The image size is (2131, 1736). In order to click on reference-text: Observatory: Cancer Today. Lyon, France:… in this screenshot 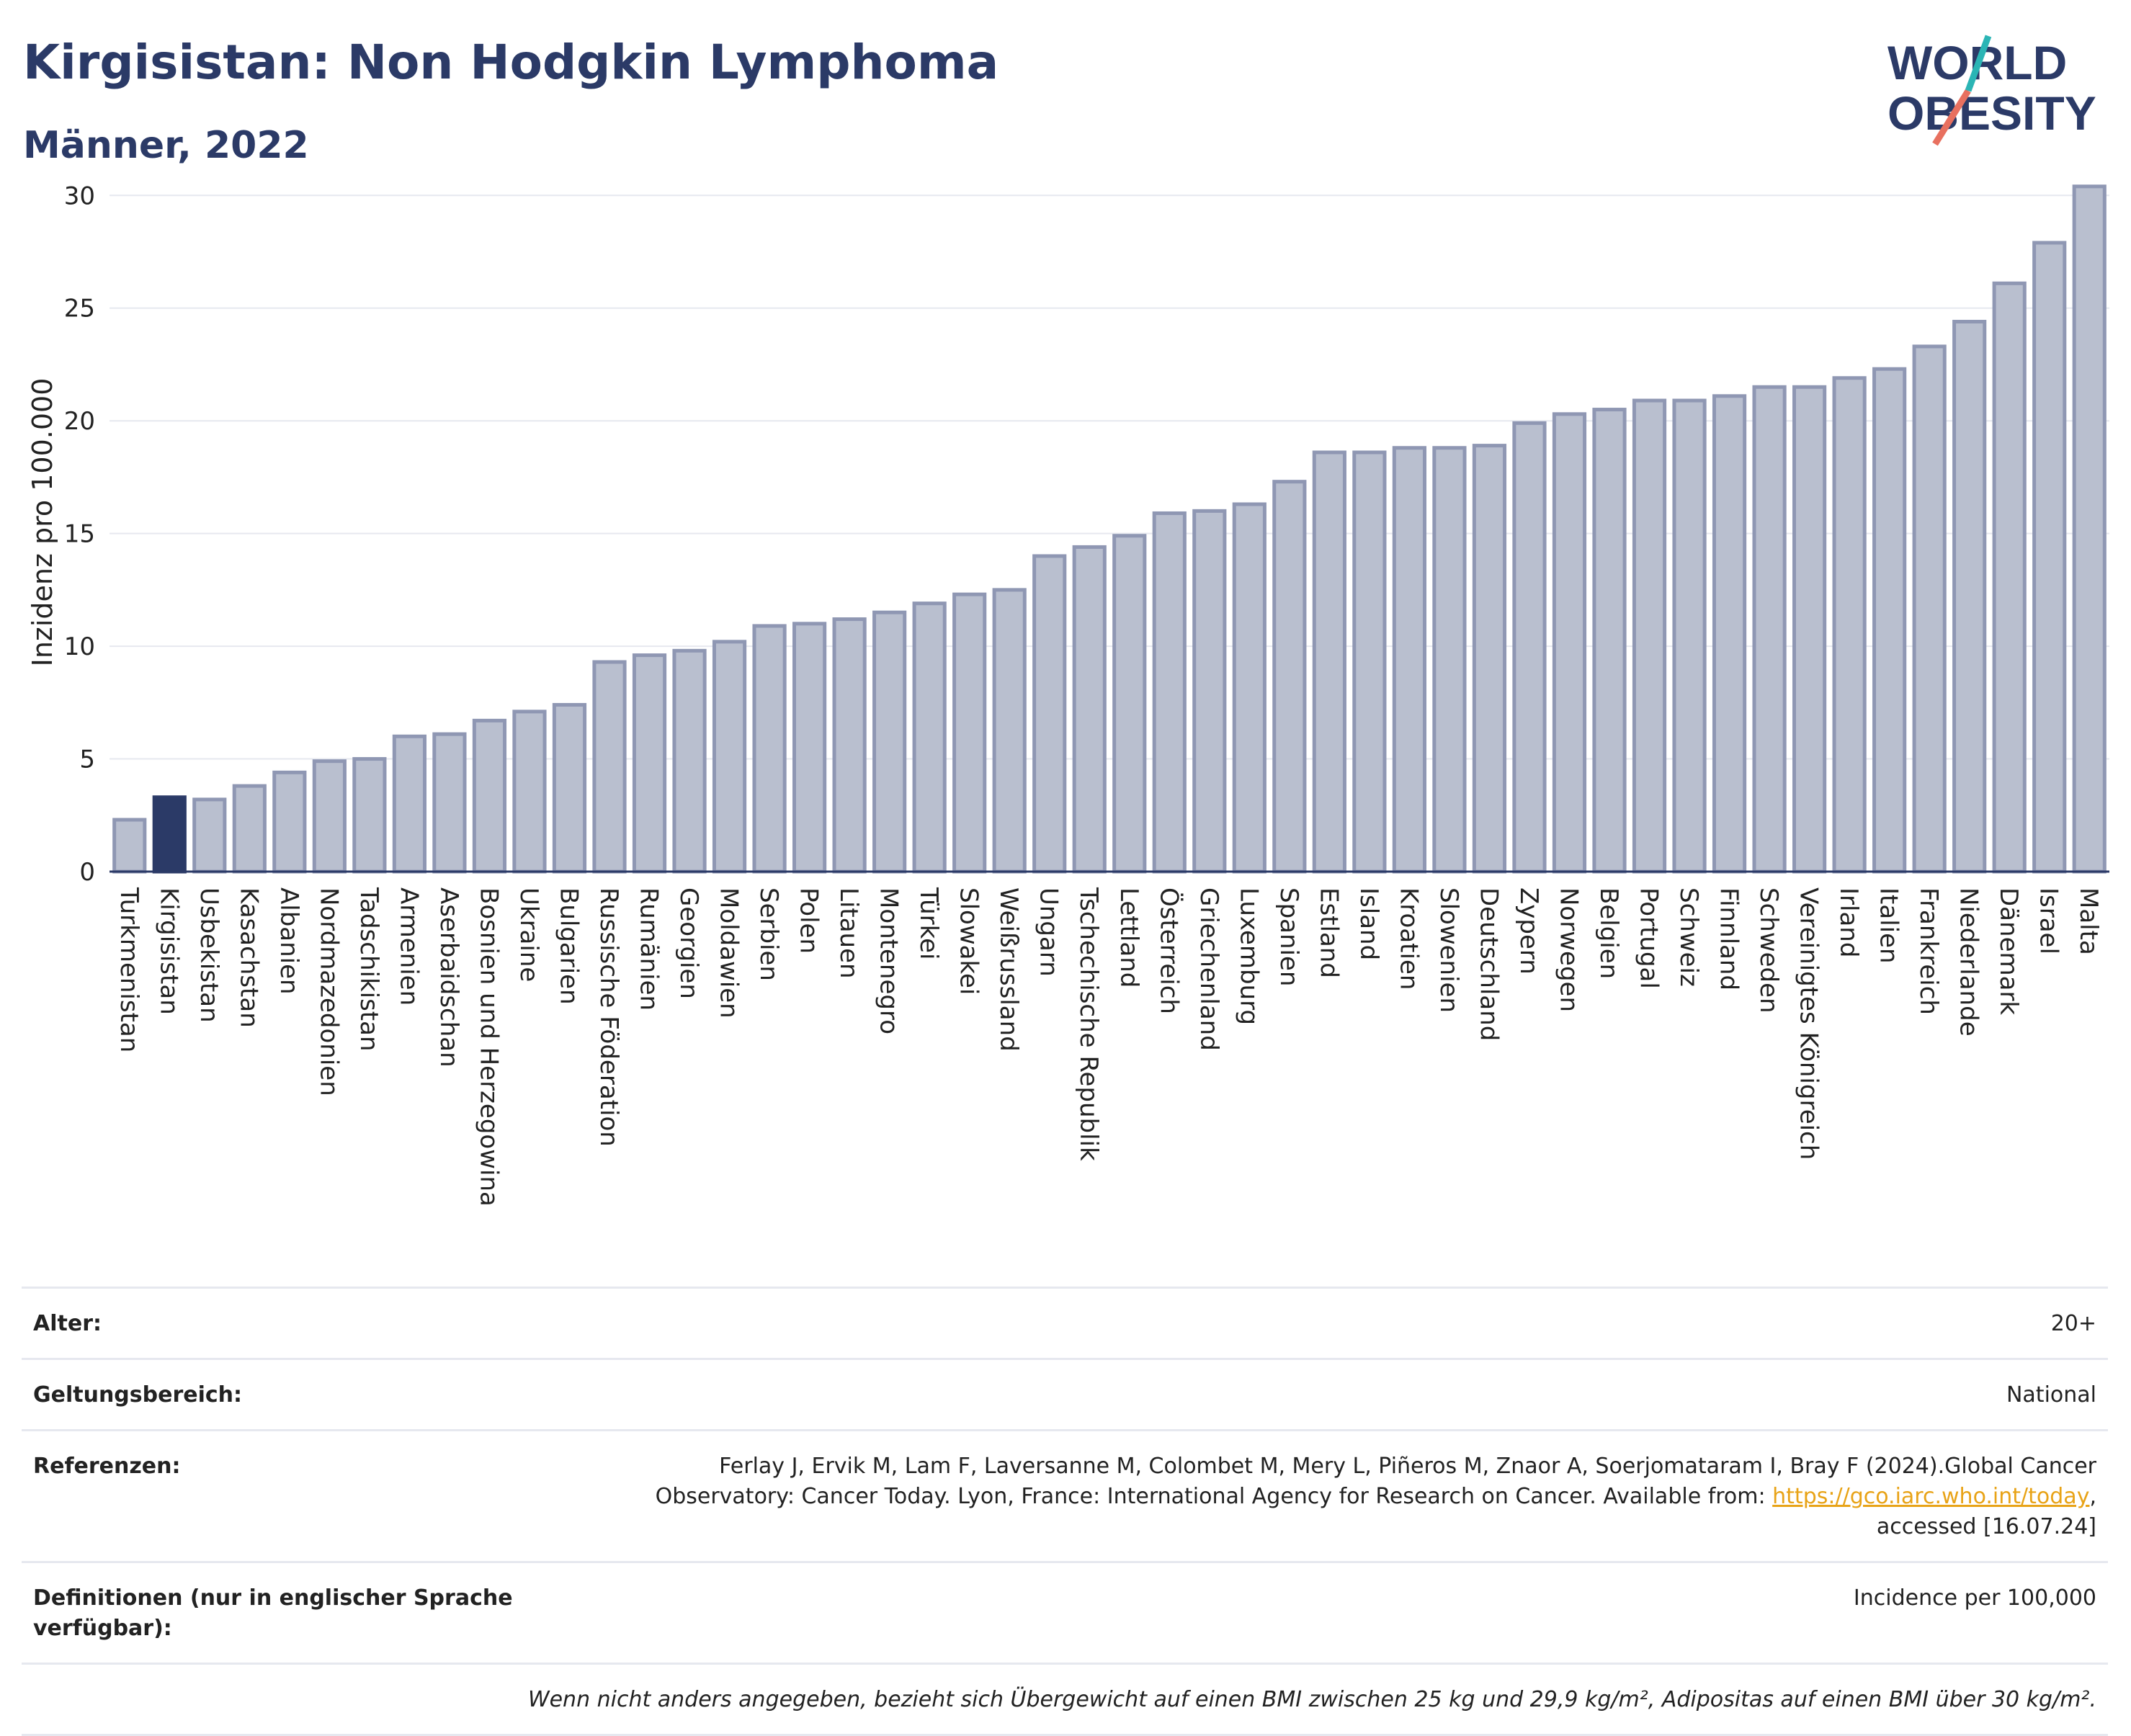, I will do `click(1214, 1497)`.